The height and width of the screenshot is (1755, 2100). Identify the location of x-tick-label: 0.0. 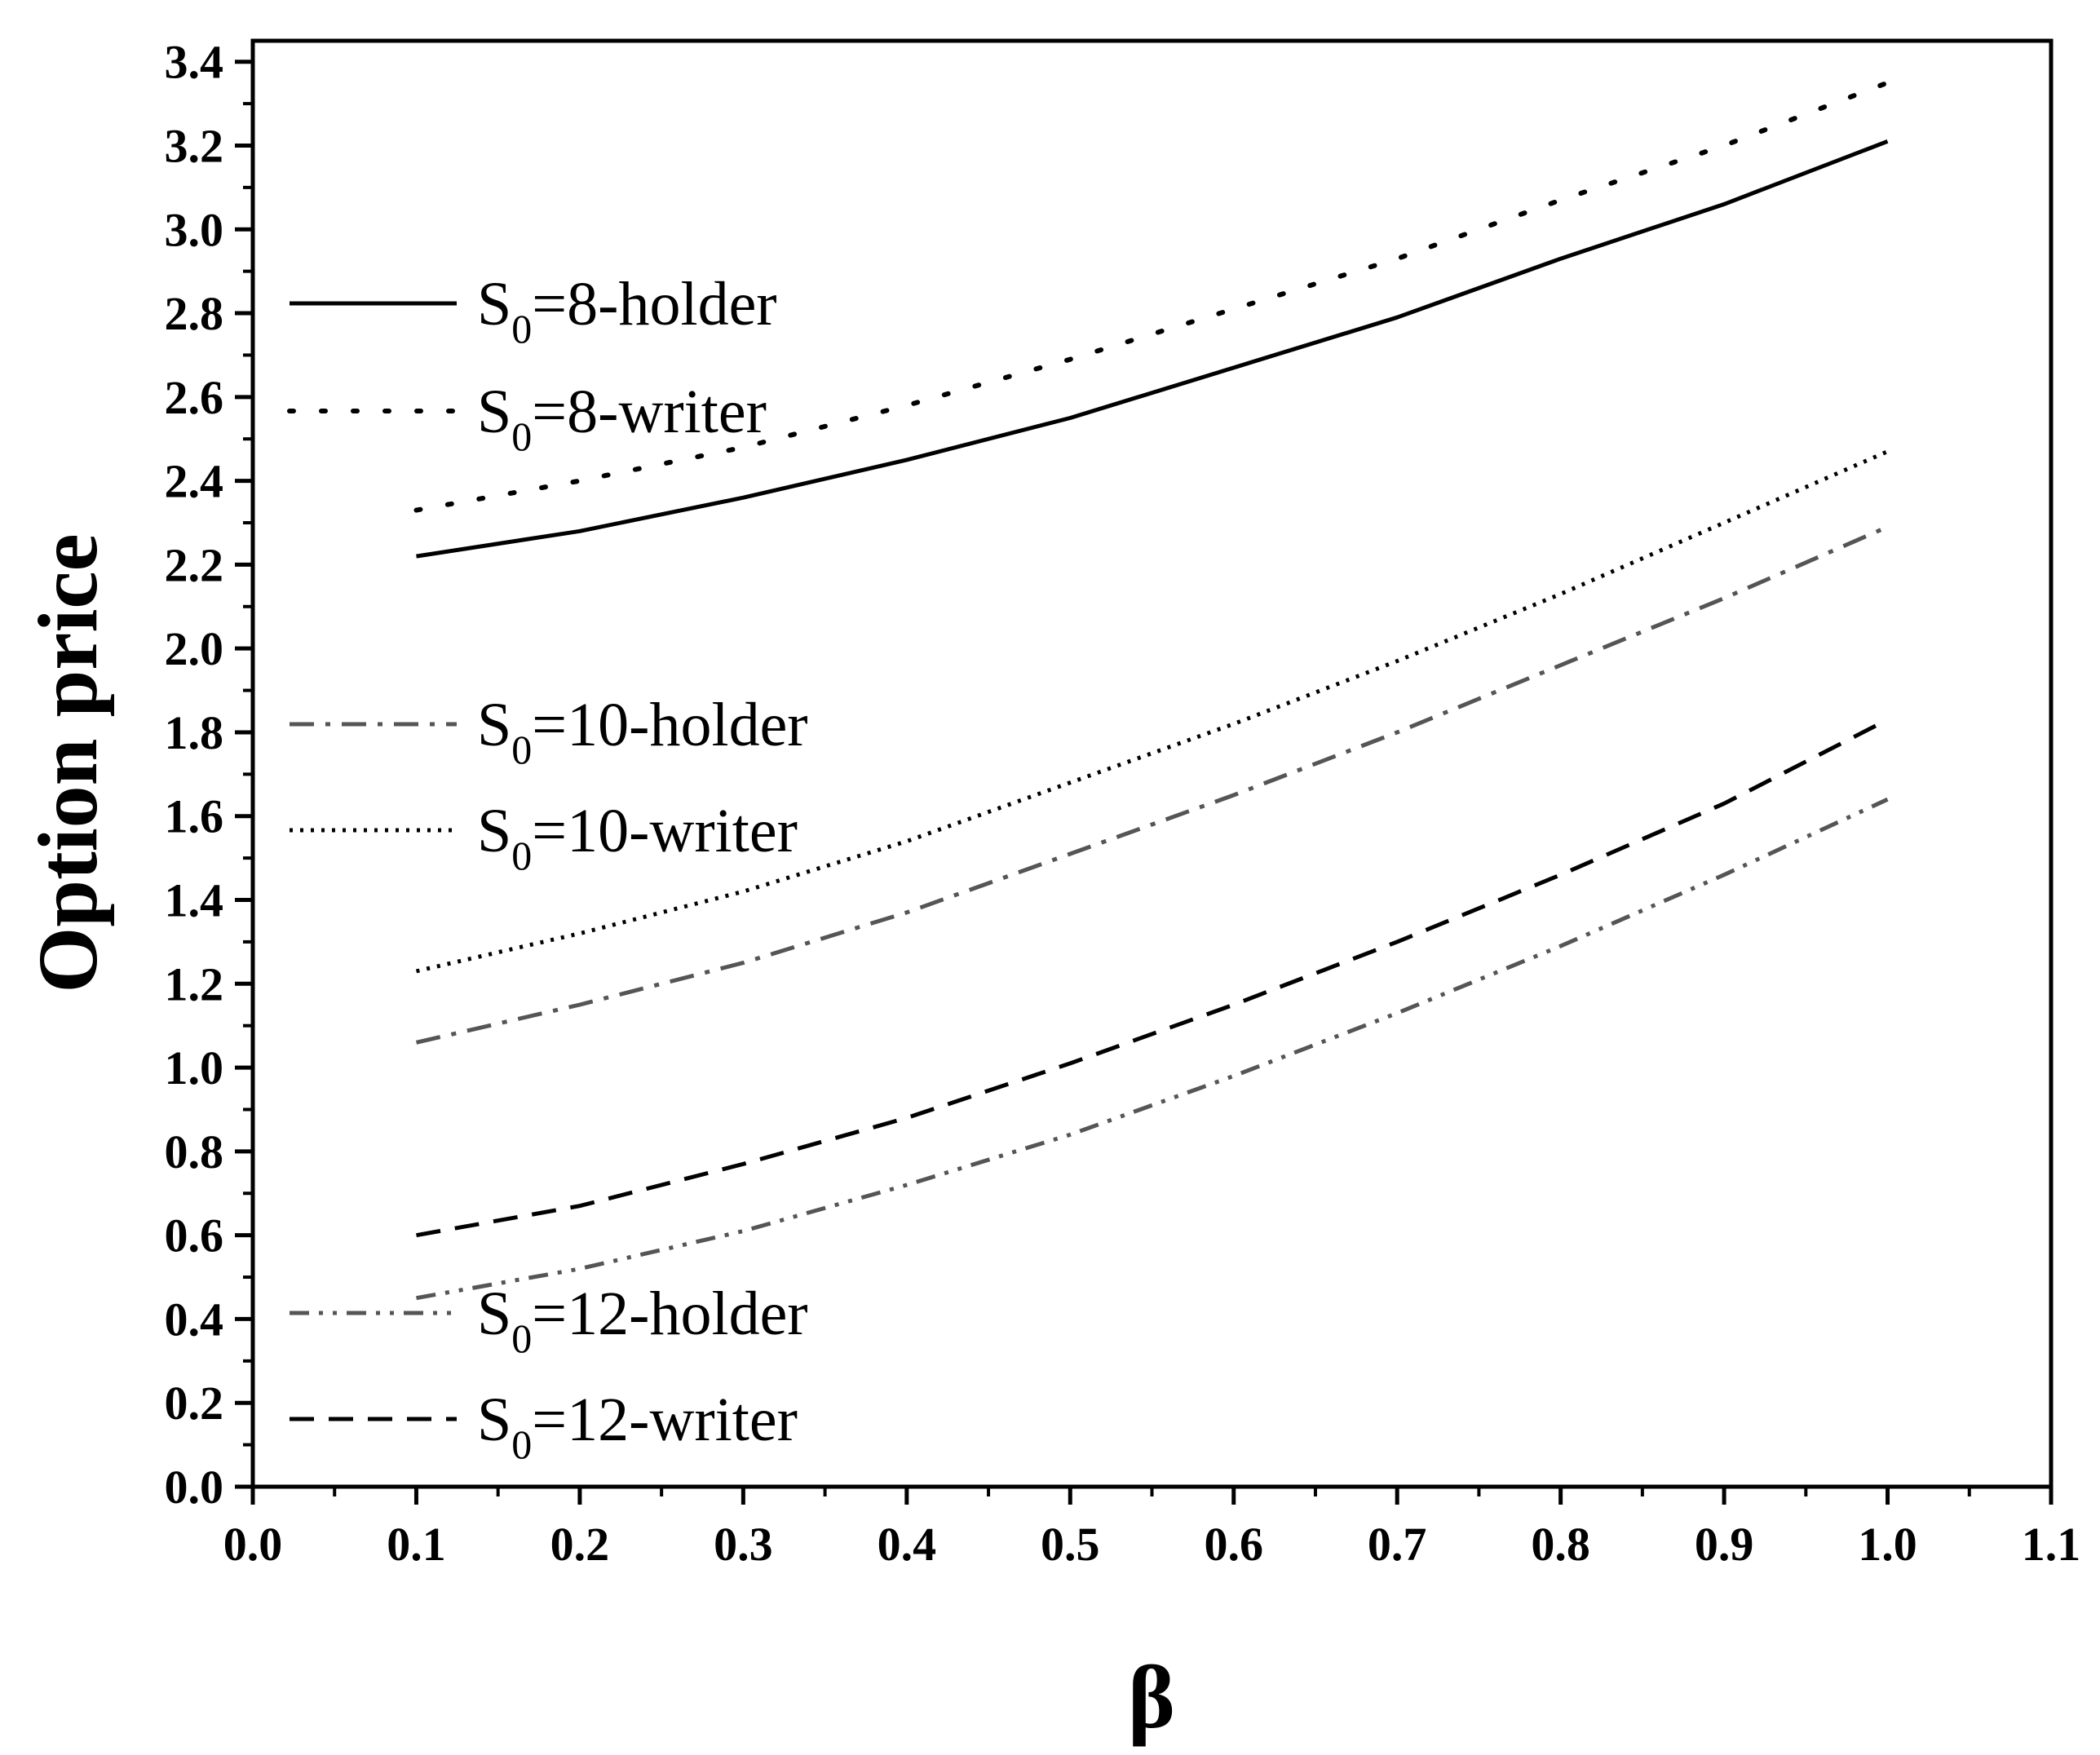
(253, 1545).